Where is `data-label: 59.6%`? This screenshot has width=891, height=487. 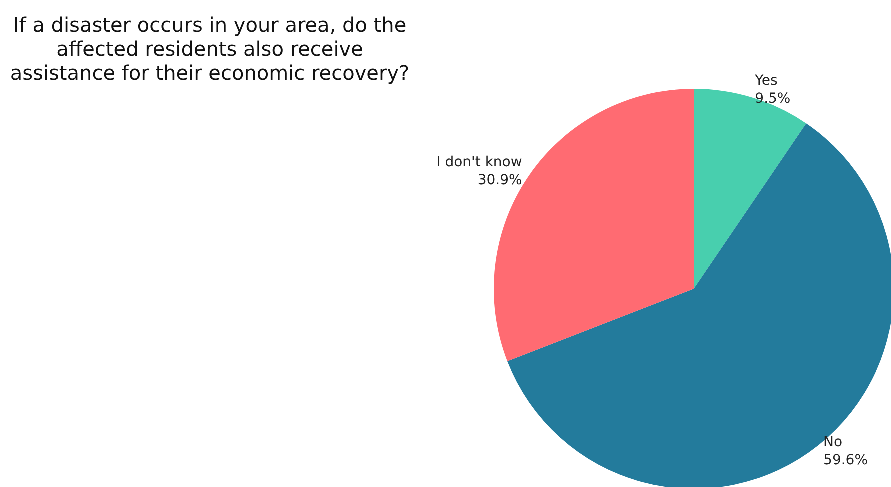
data-label: 59.6% is located at coordinates (846, 460).